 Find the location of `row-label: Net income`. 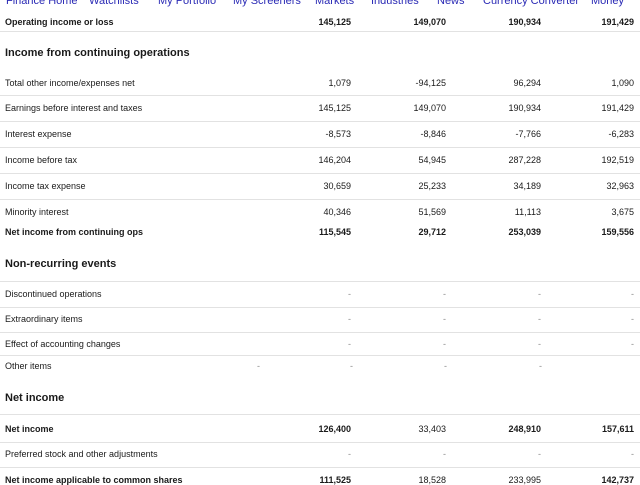

row-label: Net income is located at coordinates (29, 429).